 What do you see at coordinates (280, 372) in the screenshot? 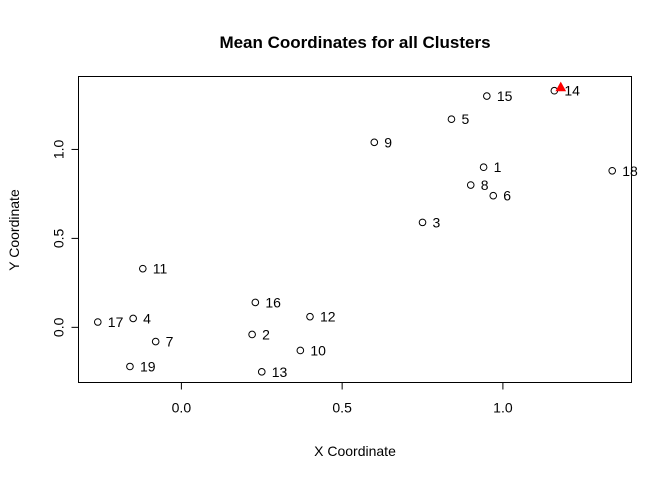
I see `point-label: 13` at bounding box center [280, 372].